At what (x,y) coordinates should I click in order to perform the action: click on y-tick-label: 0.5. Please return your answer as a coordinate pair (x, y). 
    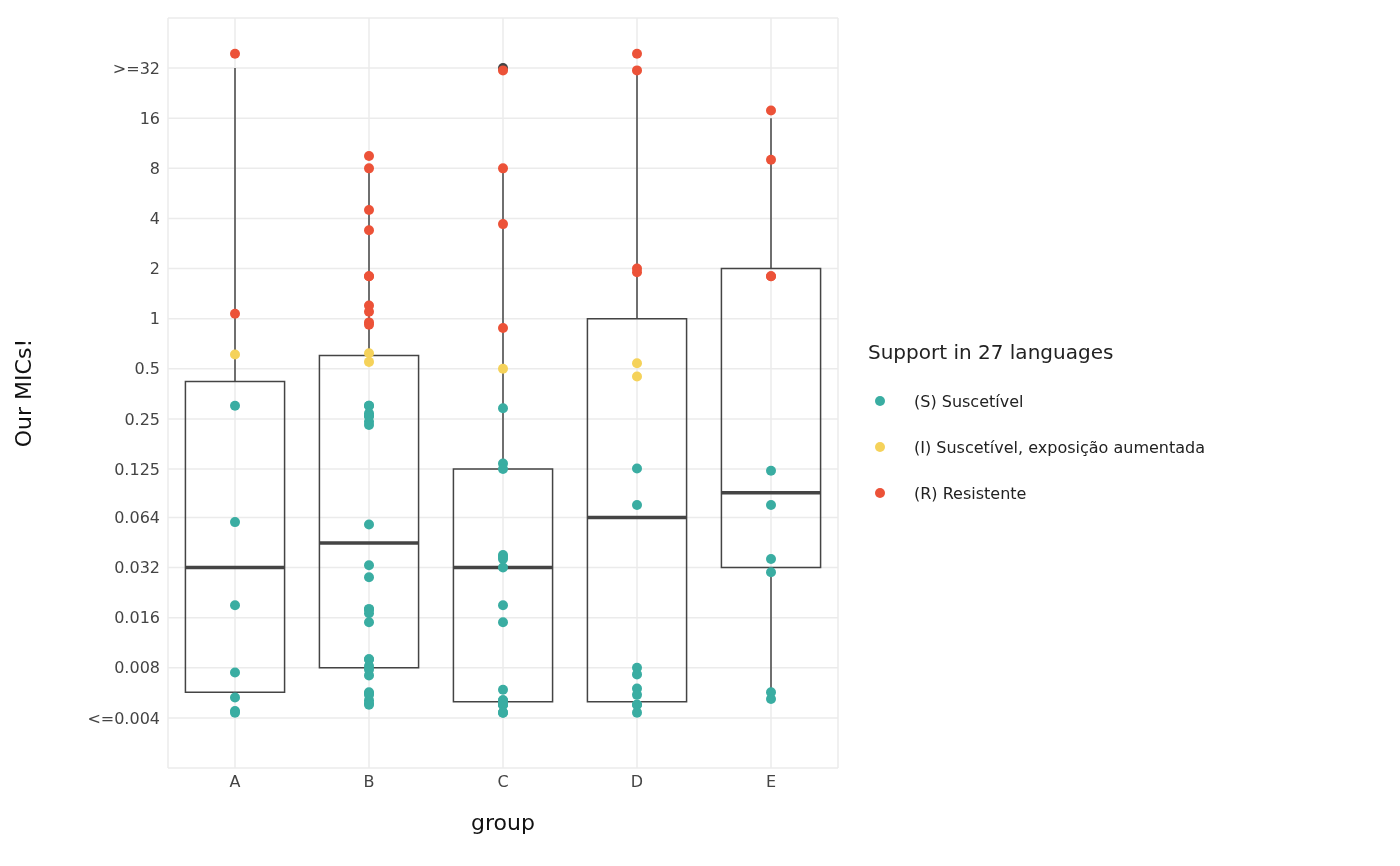
    Looking at the image, I should click on (147, 369).